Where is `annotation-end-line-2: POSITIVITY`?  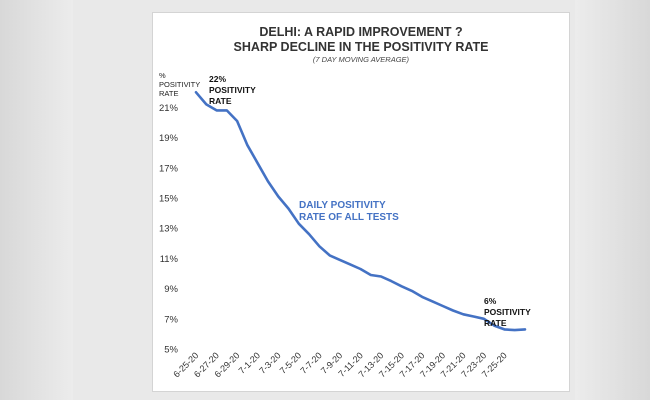
annotation-end-line-2: POSITIVITY is located at coordinates (507, 312).